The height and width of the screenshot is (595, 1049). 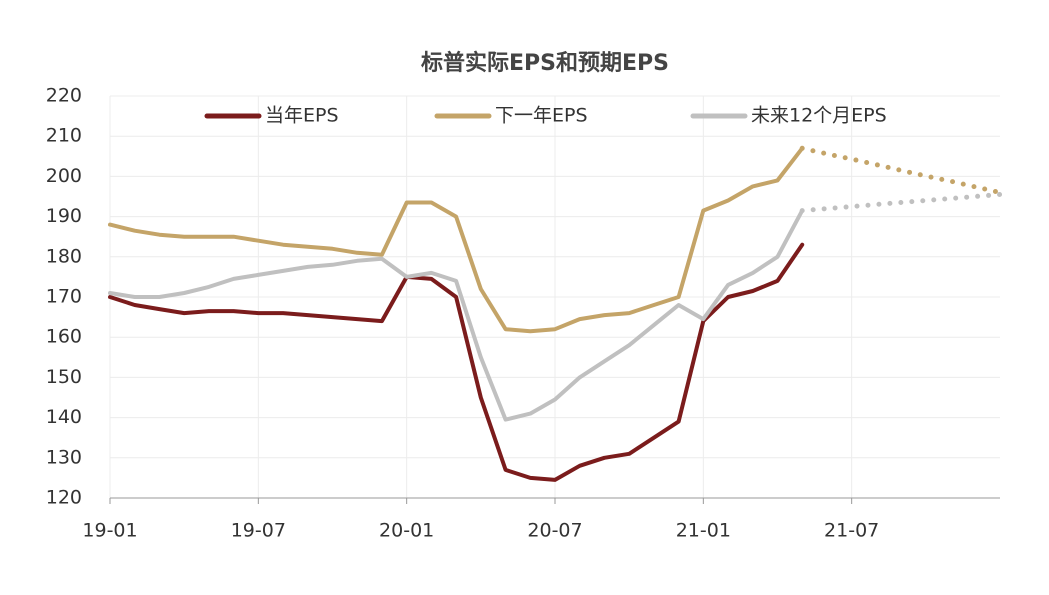 I want to click on x-tick-label: 19-07, so click(x=258, y=531).